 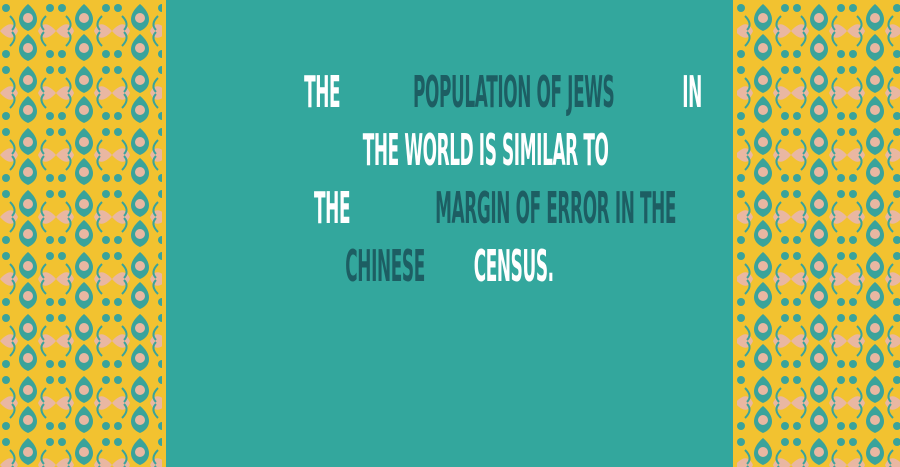 I want to click on fact-line-2: THE WORLD IS SIMILAR TO, so click(x=449, y=151).